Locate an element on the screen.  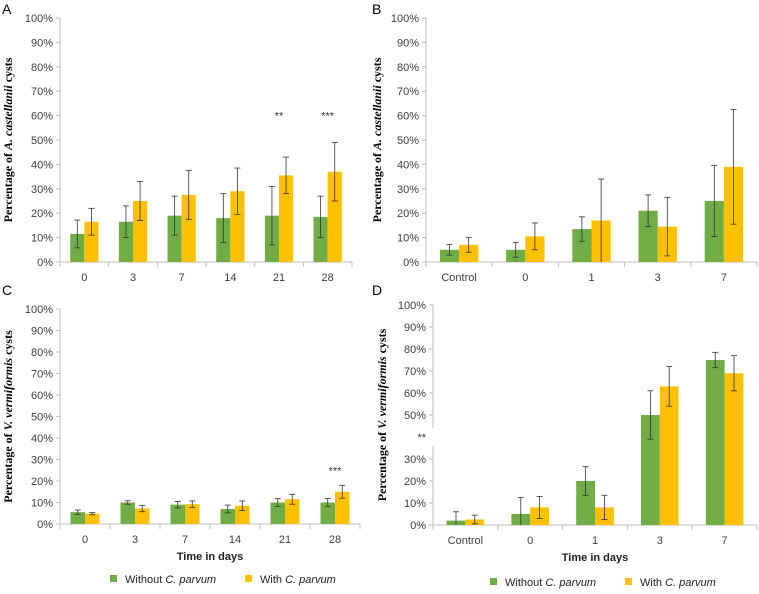
y-axis-title: Percentage of V. vermiformis cysts is located at coordinates (8, 416).